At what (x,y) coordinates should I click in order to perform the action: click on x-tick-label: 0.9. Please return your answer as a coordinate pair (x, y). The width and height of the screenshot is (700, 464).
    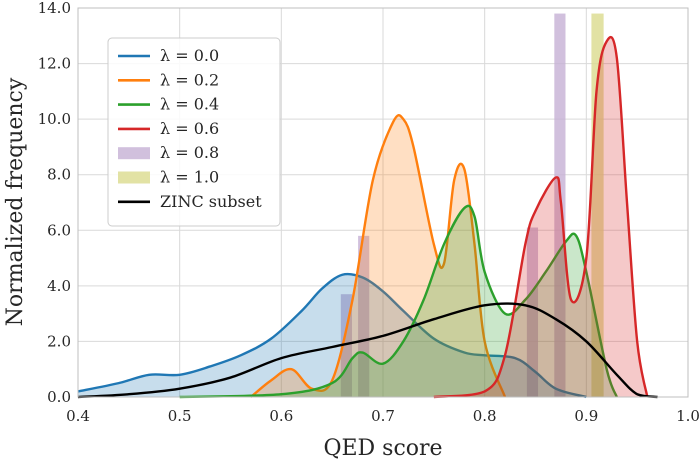
    Looking at the image, I should click on (586, 416).